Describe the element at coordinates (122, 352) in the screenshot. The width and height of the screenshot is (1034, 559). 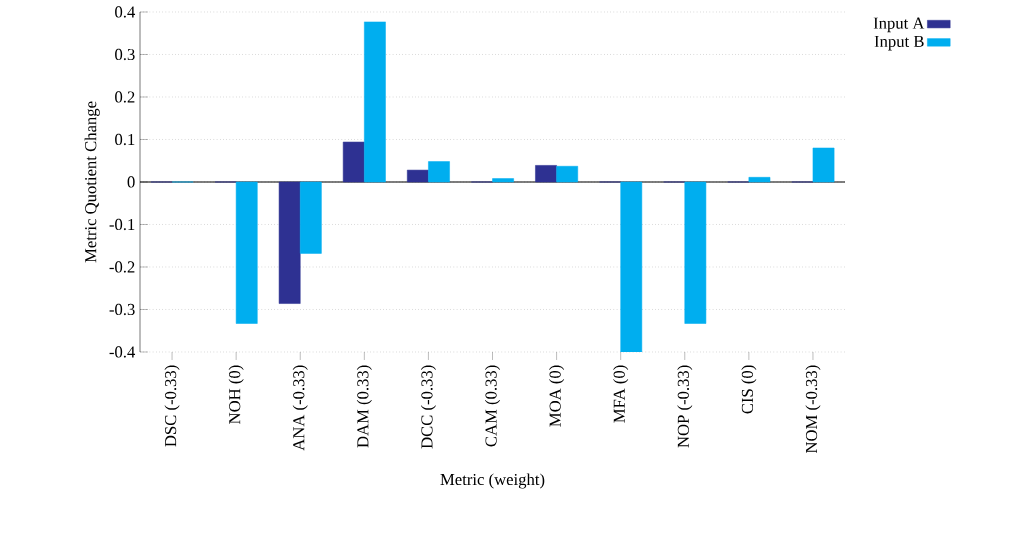
I see `y-tick-label: -0.4` at that location.